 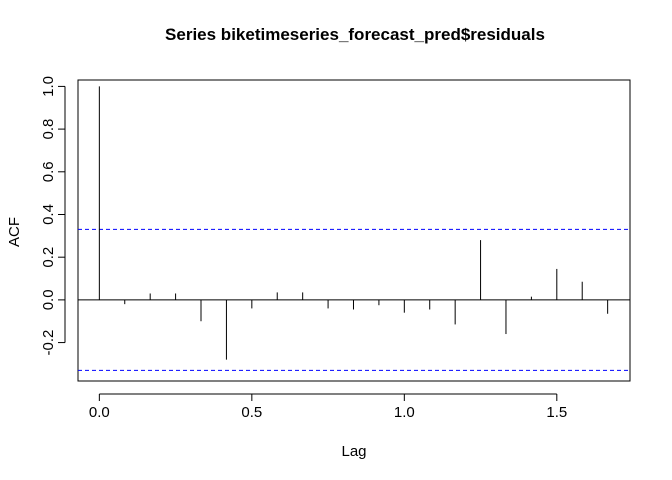 What do you see at coordinates (48, 343) in the screenshot?
I see `y-tick-label: -0.2` at bounding box center [48, 343].